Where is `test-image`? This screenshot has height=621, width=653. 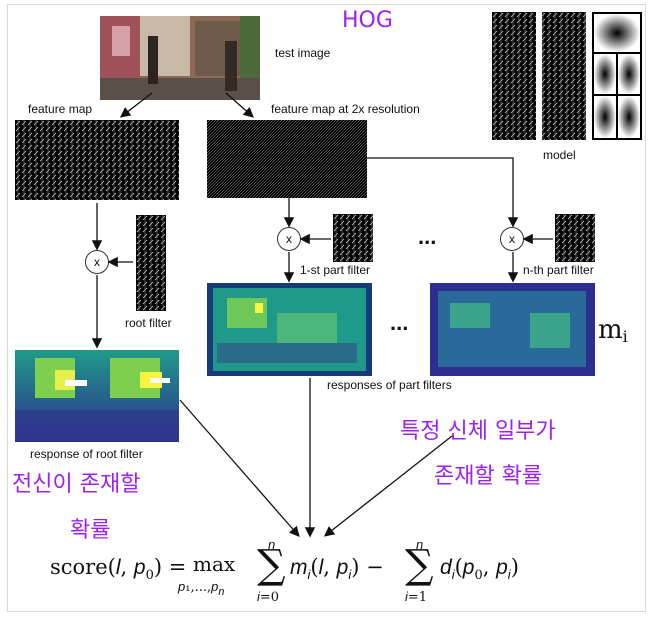 test-image is located at coordinates (180, 58).